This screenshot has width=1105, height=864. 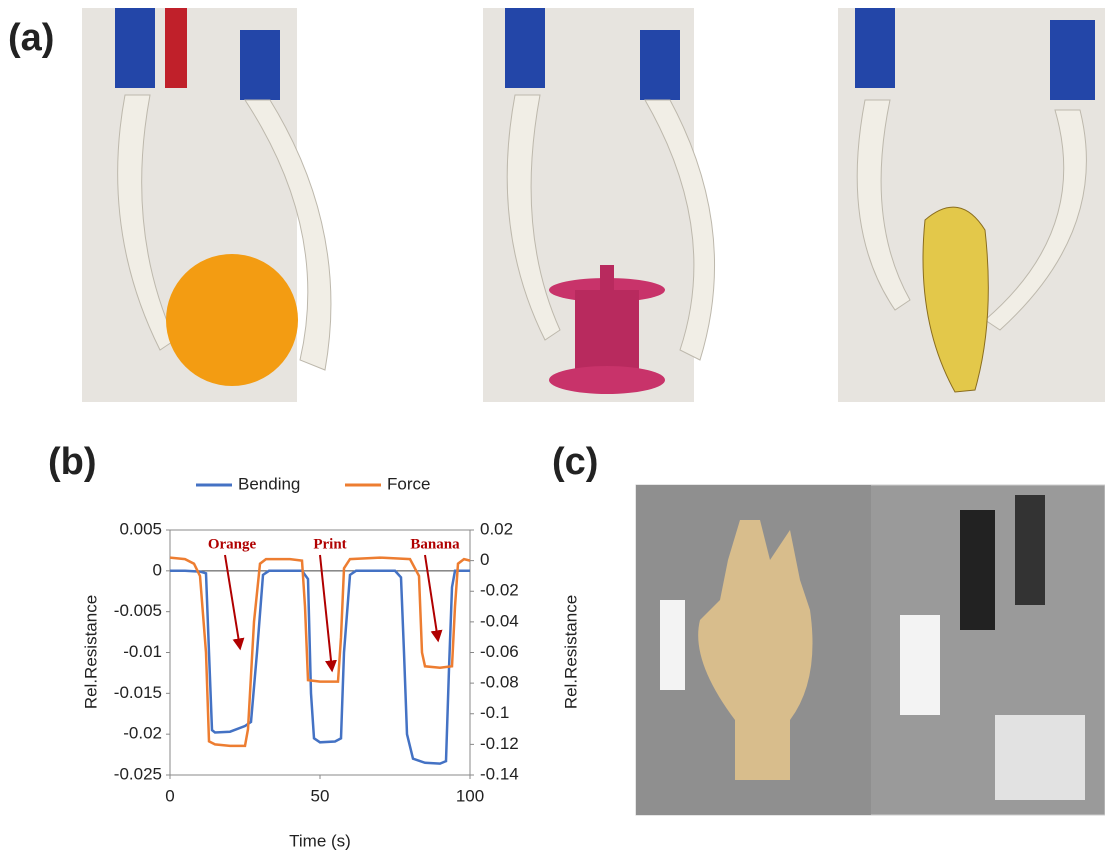 I want to click on y2-axis-label: Rel.Resistance, so click(x=570, y=652).